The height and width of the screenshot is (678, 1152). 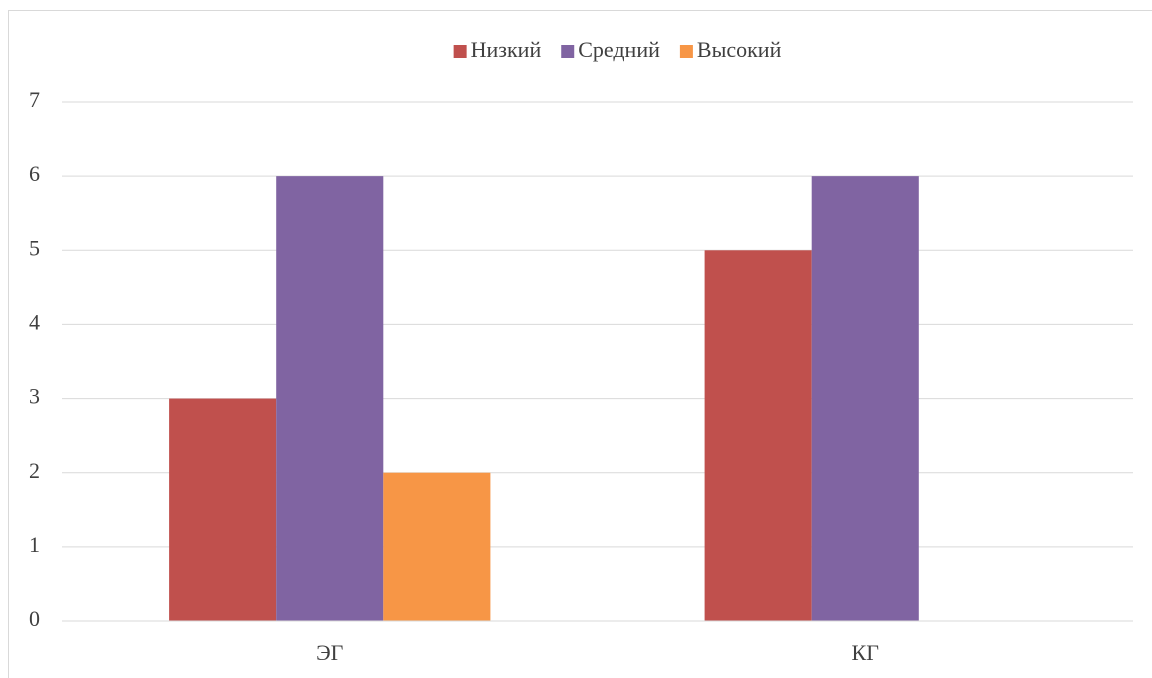 What do you see at coordinates (34, 321) in the screenshot?
I see `y-tick-label: 4` at bounding box center [34, 321].